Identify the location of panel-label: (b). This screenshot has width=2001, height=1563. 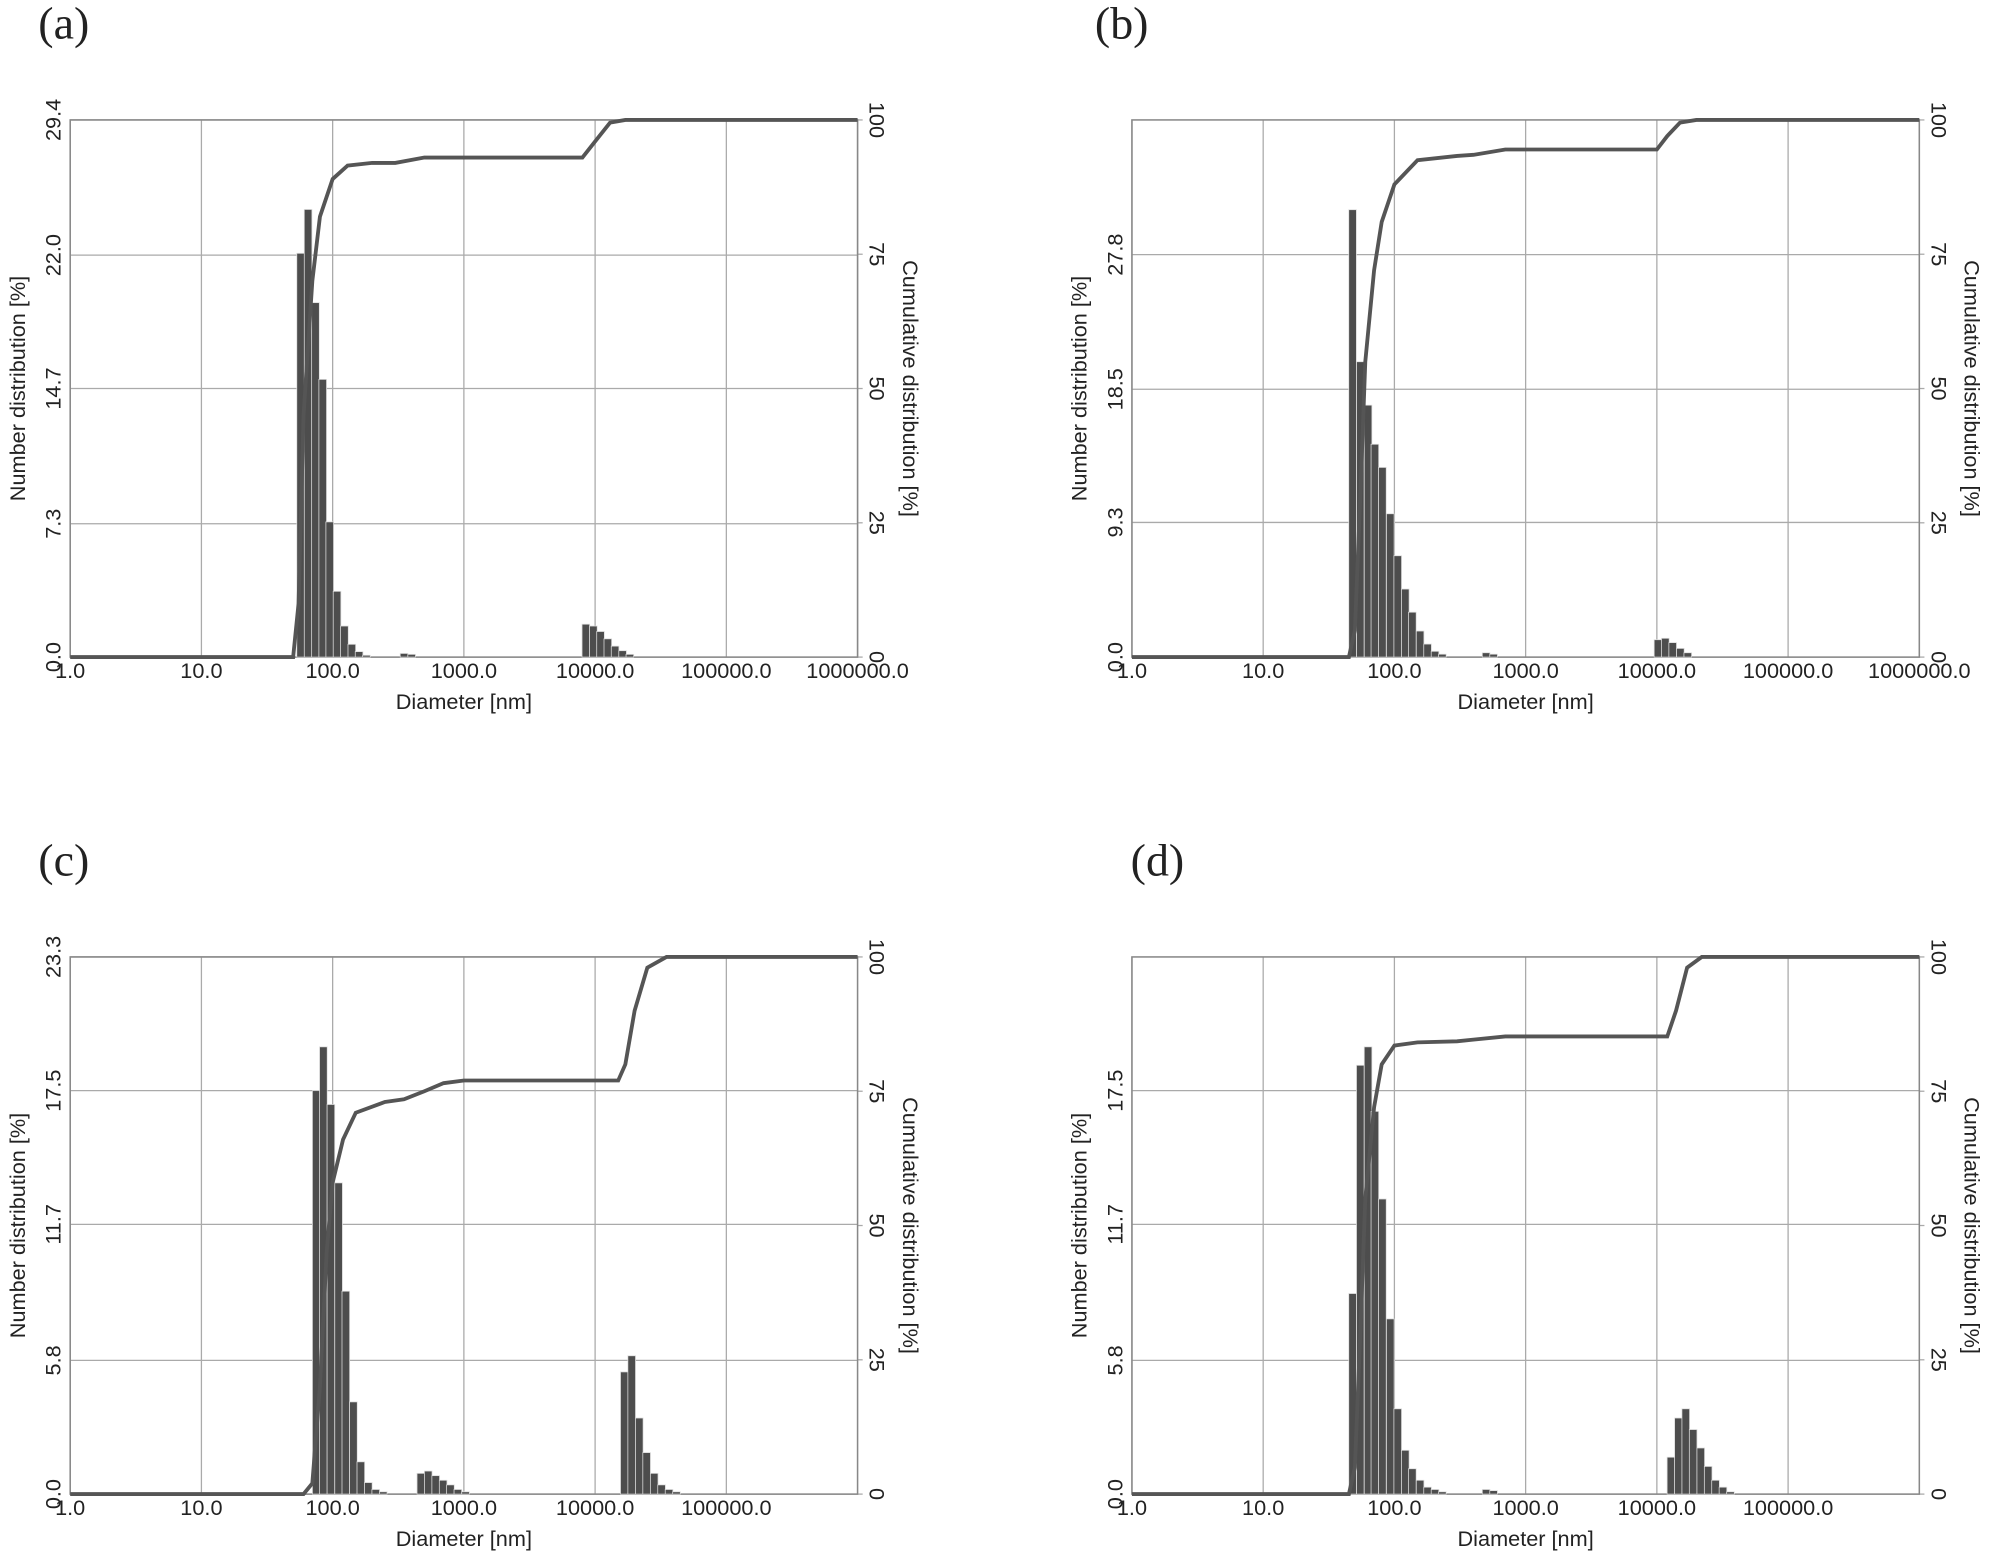
(1122, 24).